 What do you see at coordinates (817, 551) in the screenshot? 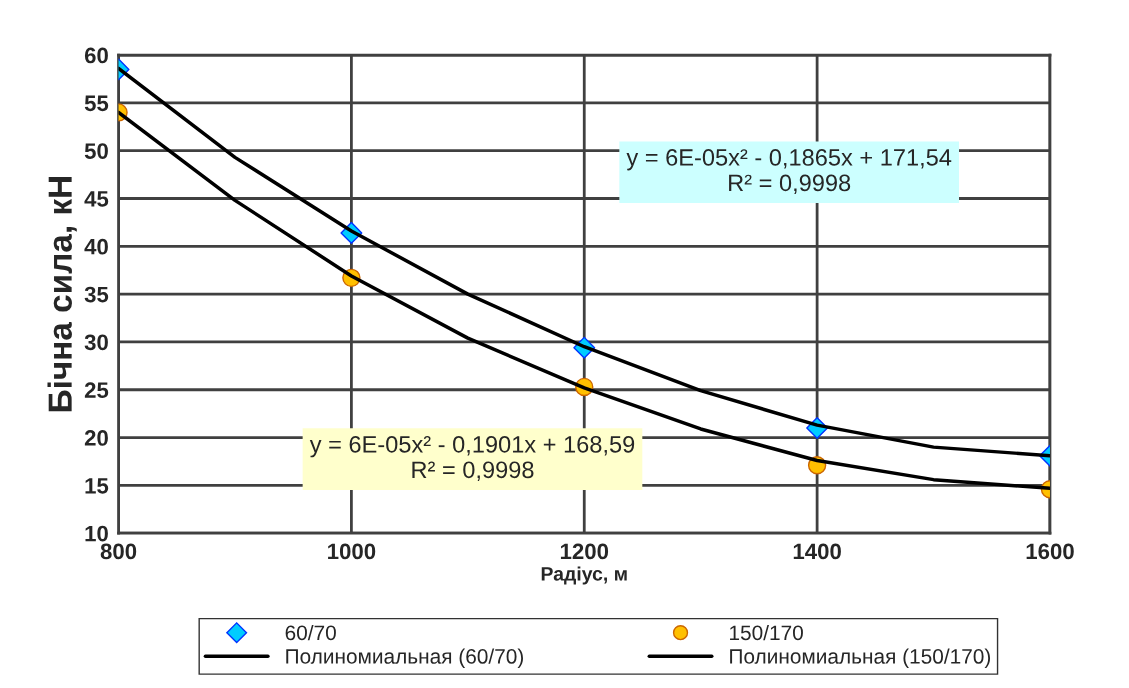
I see `x-tick-label: 1400` at bounding box center [817, 551].